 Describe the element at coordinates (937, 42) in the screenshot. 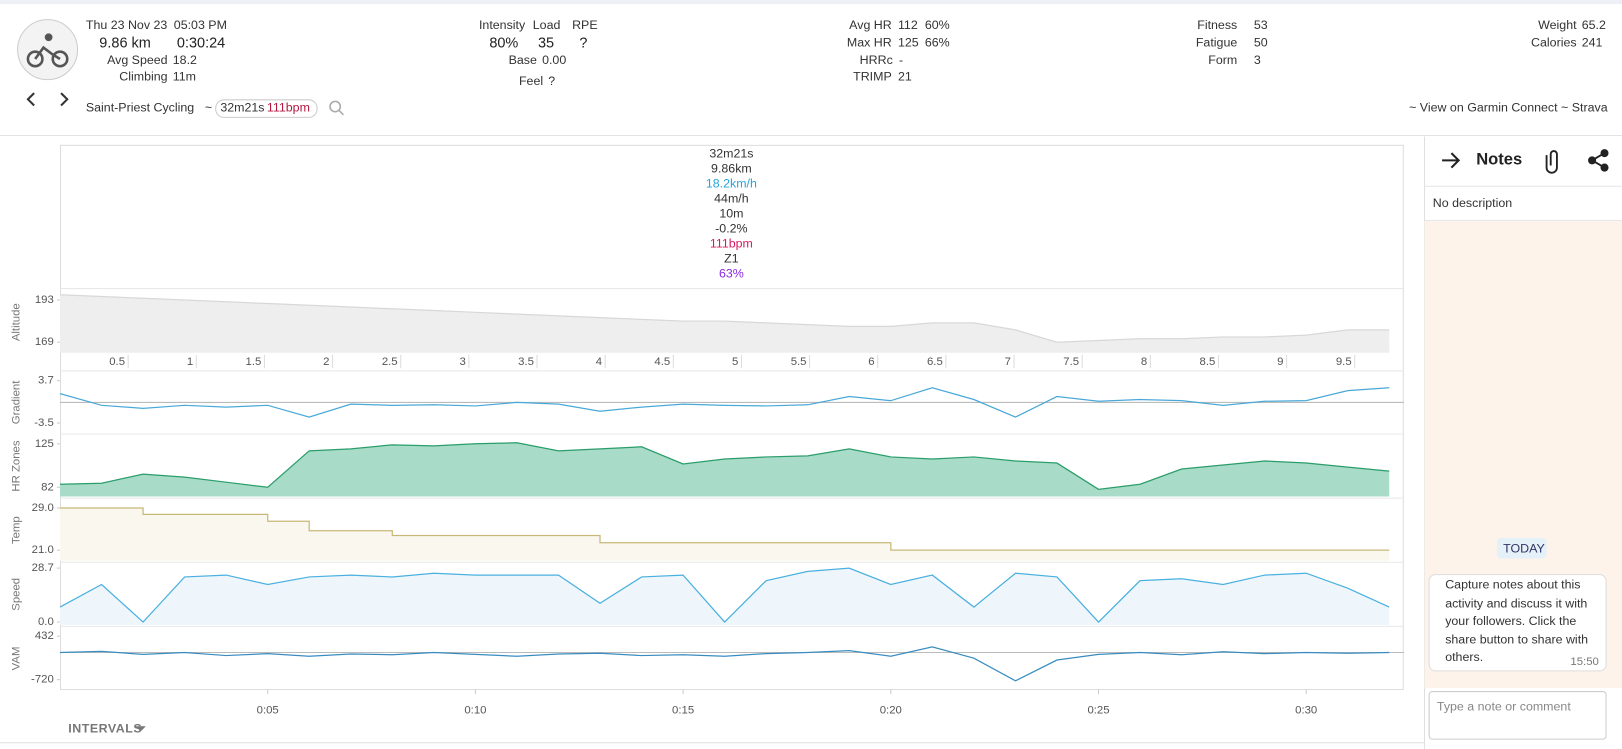

I see `value: 66%` at that location.